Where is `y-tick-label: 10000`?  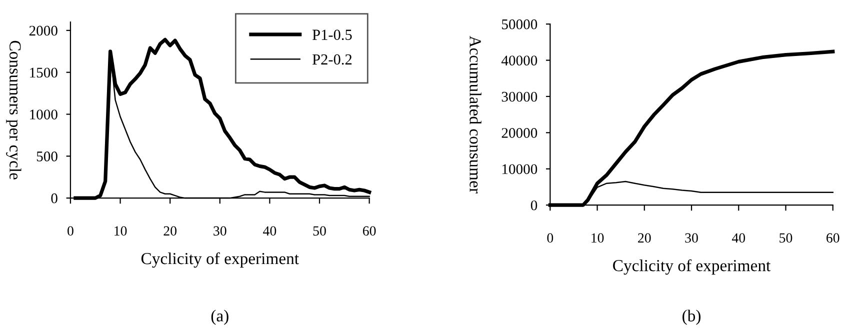
y-tick-label: 10000 is located at coordinates (520, 169).